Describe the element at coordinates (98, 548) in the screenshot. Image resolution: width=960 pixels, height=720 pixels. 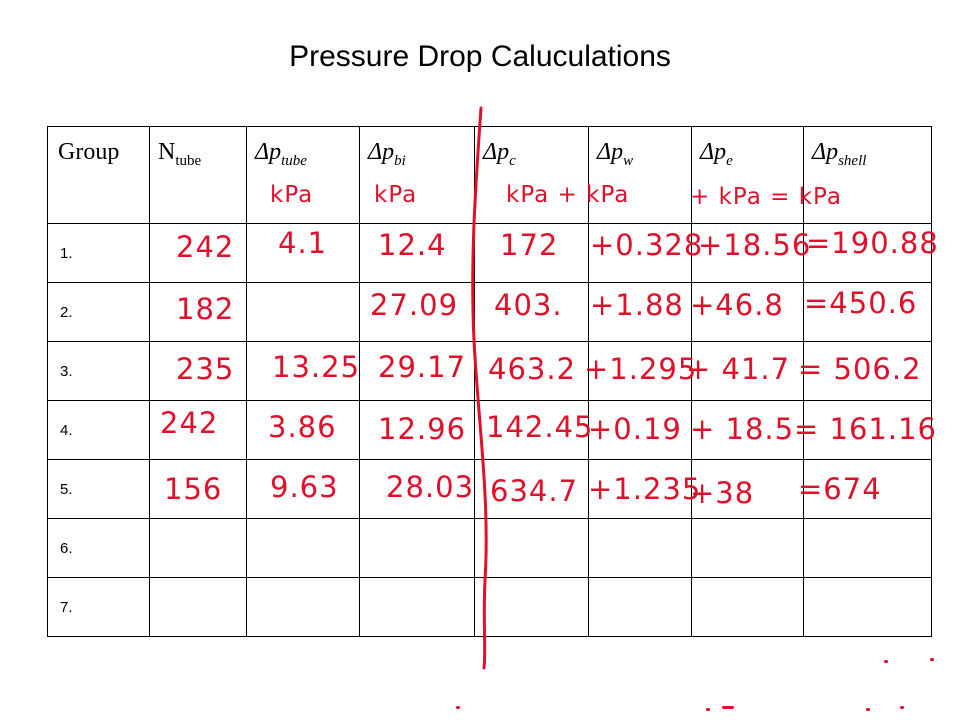
I see `group-number: 6.` at that location.